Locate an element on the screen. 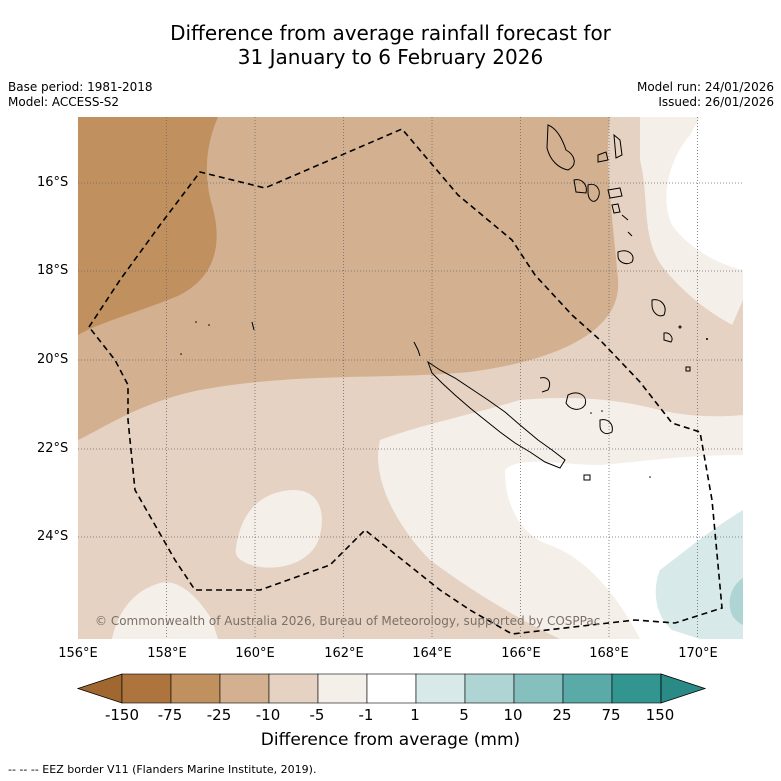  cb-tick-5: -1 is located at coordinates (366, 715).